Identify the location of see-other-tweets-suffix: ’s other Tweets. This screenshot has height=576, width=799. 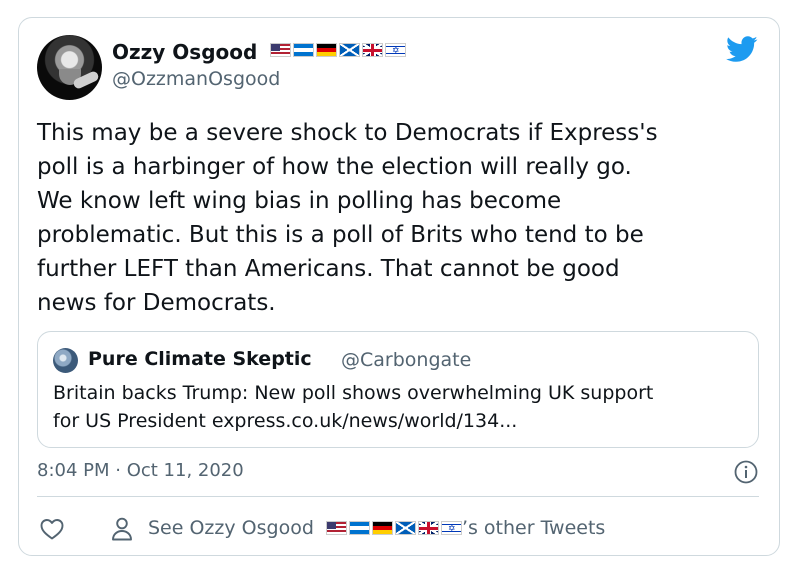
(533, 528).